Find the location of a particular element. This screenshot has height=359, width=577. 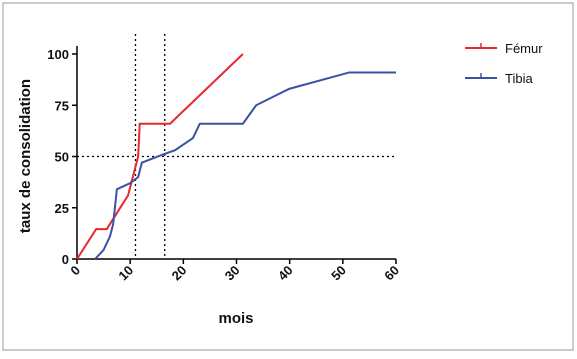

y-tick-label: 100 is located at coordinates (58, 54).